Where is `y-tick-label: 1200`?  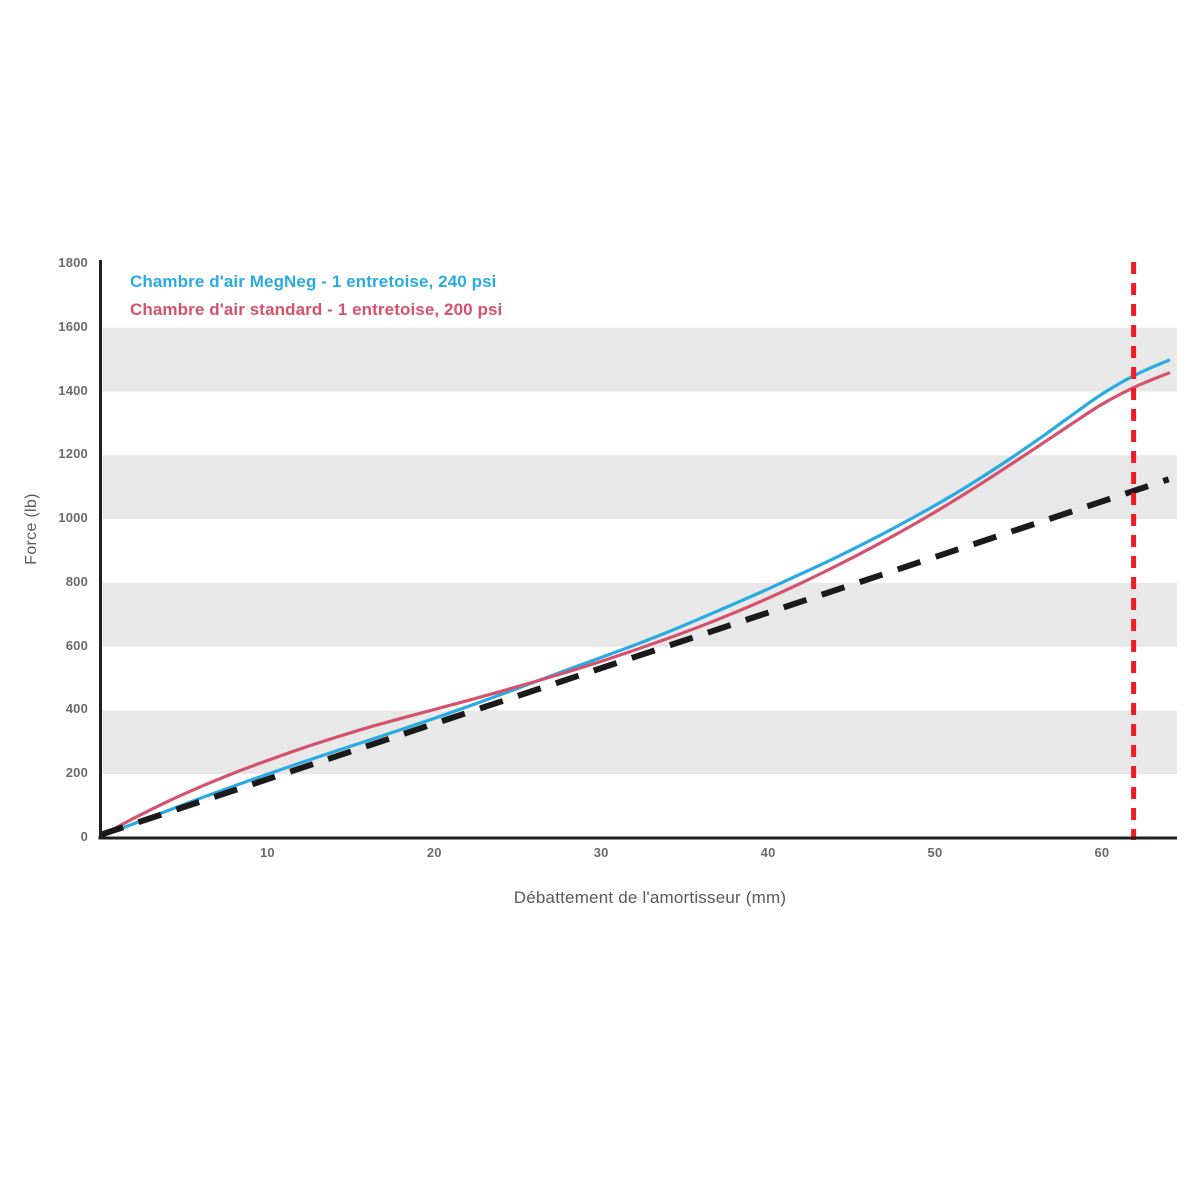
y-tick-label: 1200 is located at coordinates (73, 454).